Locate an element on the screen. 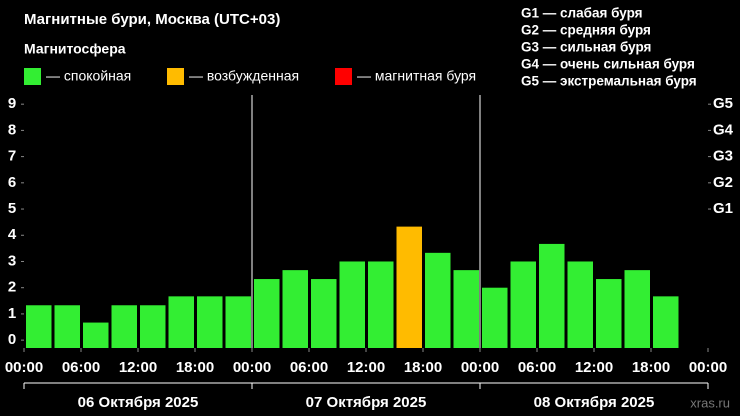 The width and height of the screenshot is (740, 416). legend-label: — магнитная буря is located at coordinates (416, 76).